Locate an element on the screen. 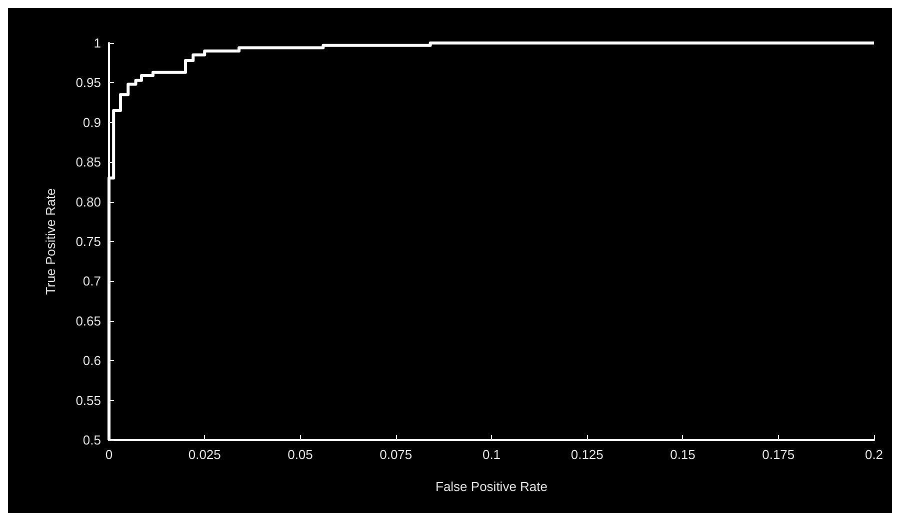 The width and height of the screenshot is (900, 521). x-tick-label: 0.05 is located at coordinates (300, 454).